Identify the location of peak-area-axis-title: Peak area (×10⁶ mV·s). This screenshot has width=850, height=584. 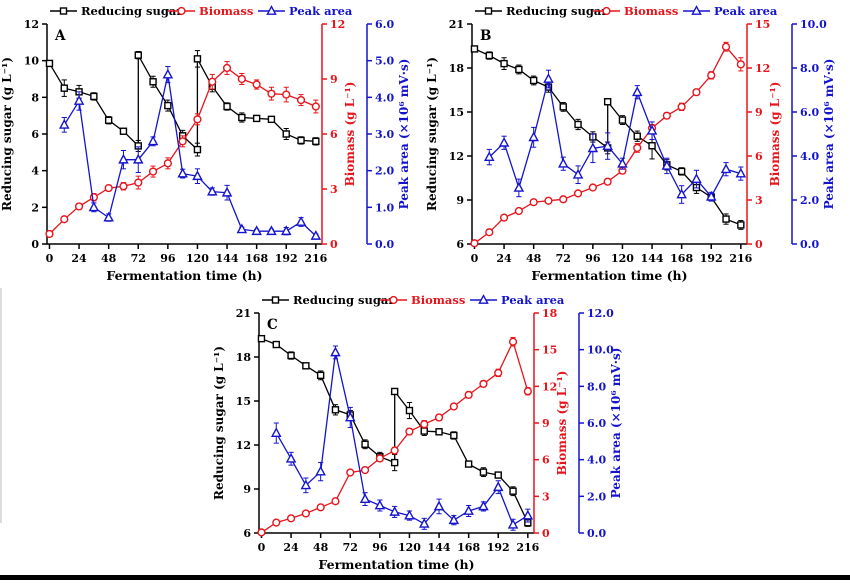
(829, 134).